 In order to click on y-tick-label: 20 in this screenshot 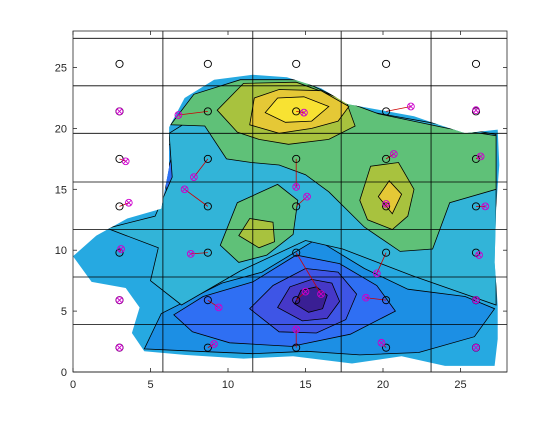, I will do `click(61, 129)`.